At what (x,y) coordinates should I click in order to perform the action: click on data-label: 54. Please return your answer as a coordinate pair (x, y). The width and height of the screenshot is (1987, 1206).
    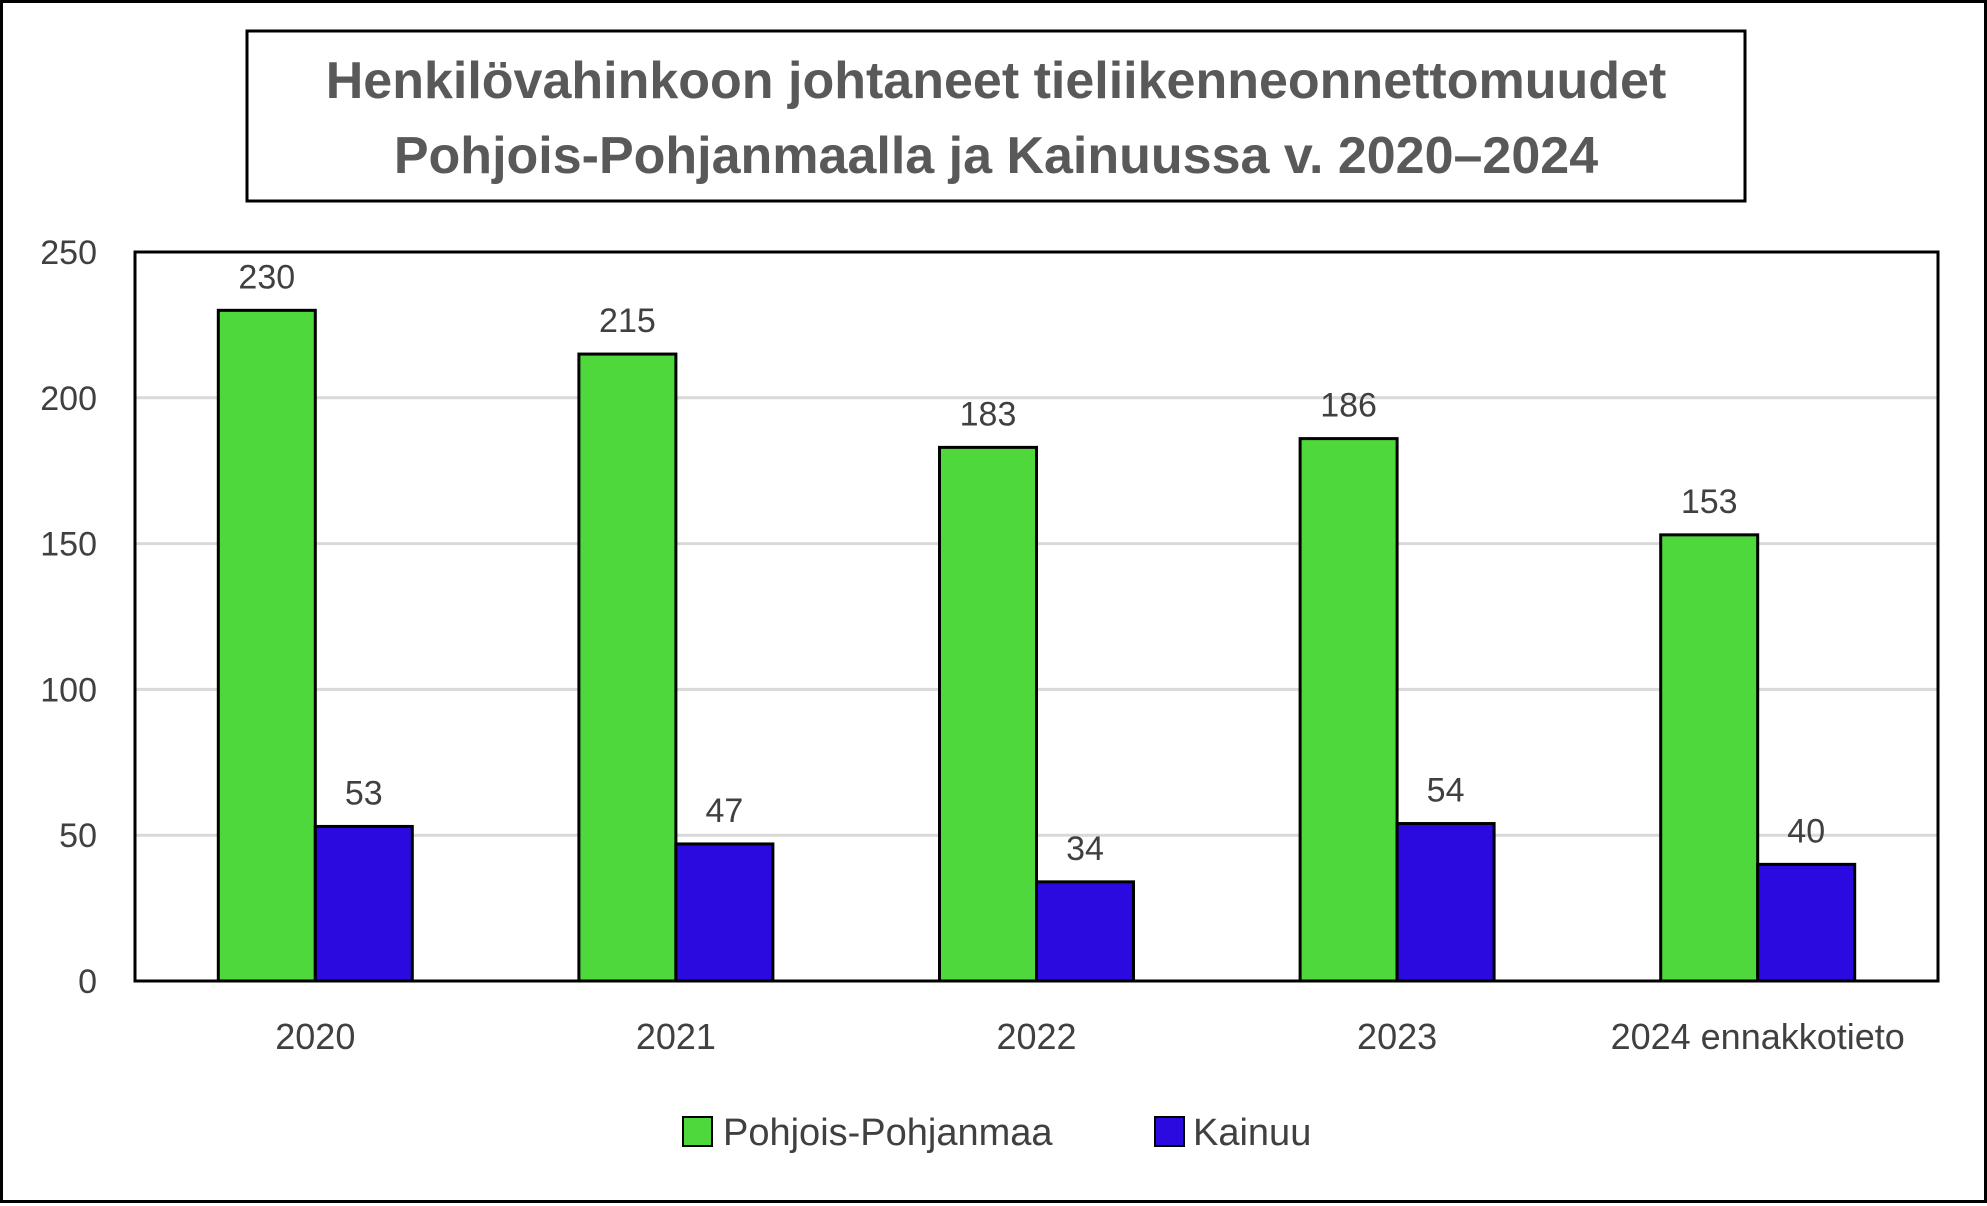
    Looking at the image, I should click on (1446, 791).